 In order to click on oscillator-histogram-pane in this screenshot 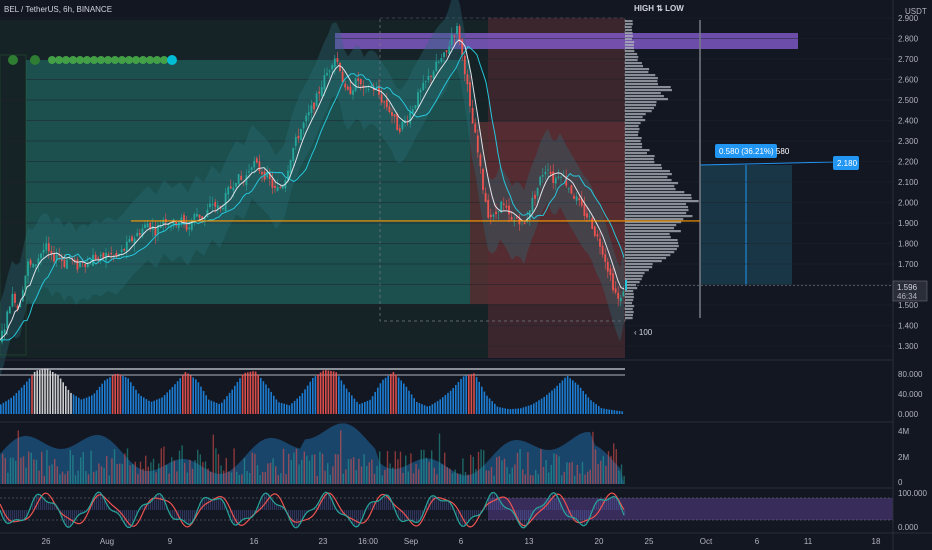, I will do `click(446, 386)`.